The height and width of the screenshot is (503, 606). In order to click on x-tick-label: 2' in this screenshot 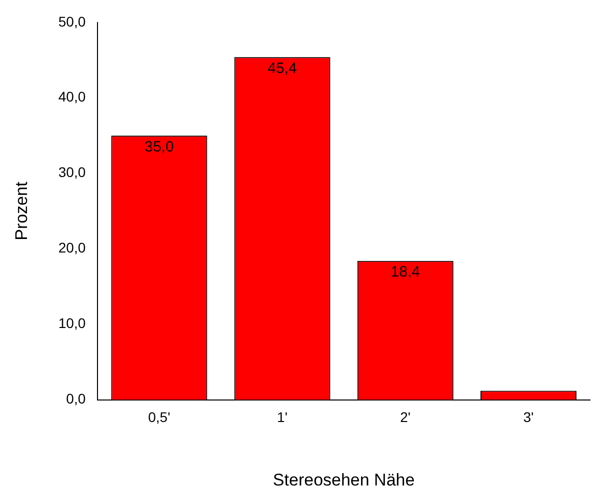, I will do `click(405, 417)`.